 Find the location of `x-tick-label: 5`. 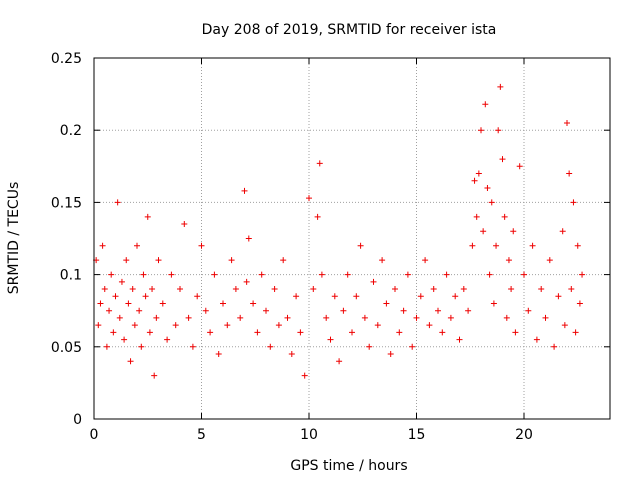

x-tick-label: 5 is located at coordinates (201, 435).